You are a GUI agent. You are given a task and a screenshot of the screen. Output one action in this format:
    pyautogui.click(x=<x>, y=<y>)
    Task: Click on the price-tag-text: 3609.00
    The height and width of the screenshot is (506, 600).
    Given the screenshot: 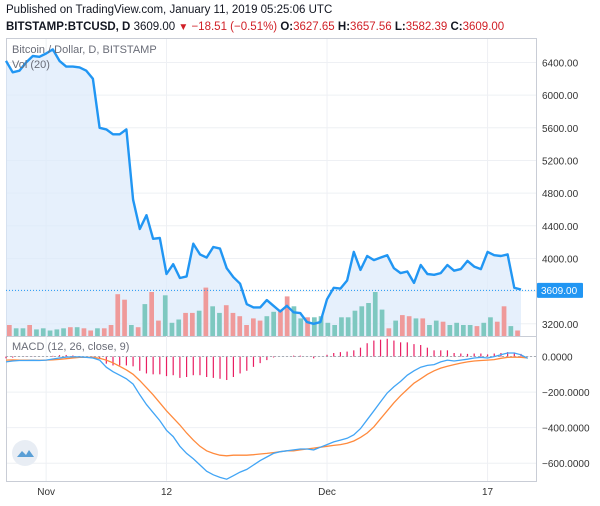 What is the action you would take?
    pyautogui.click(x=559, y=291)
    